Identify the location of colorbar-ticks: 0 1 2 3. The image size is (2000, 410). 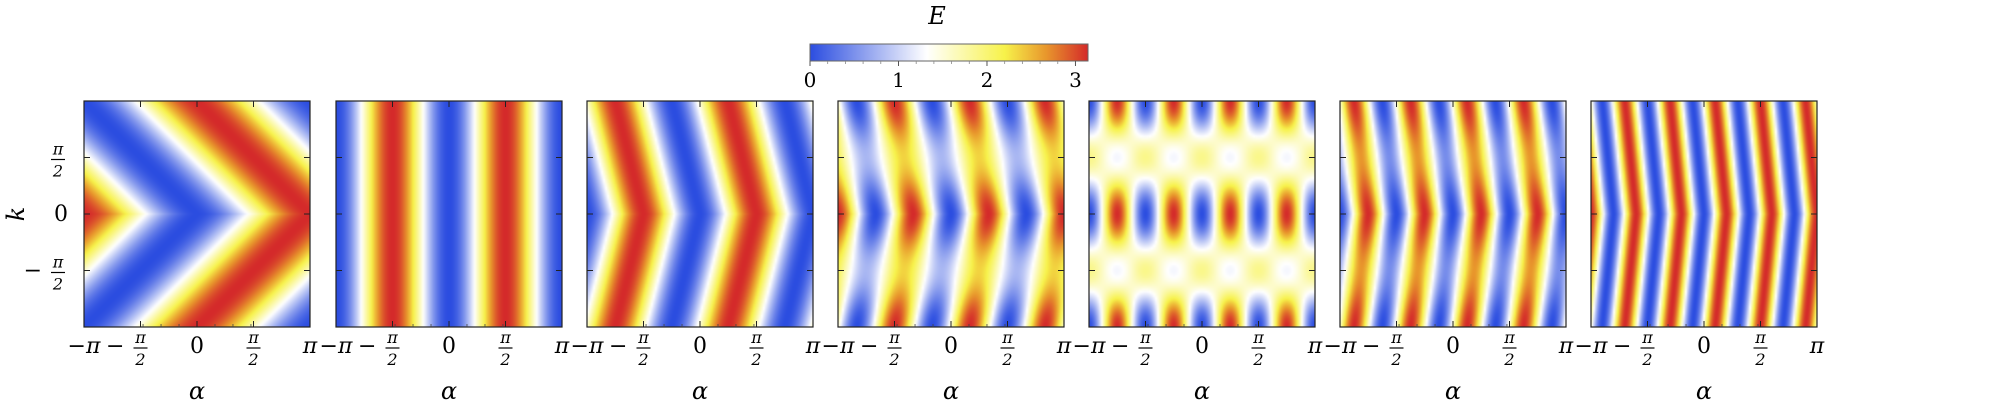
(943, 76).